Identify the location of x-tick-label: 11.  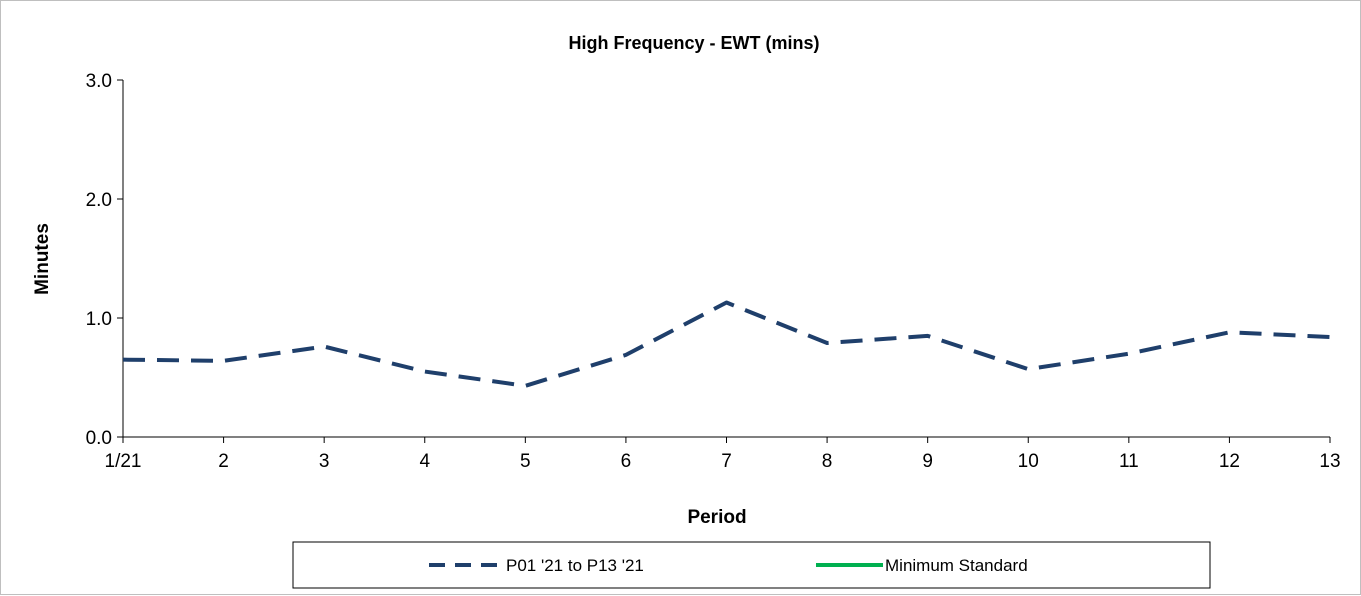
(1129, 461).